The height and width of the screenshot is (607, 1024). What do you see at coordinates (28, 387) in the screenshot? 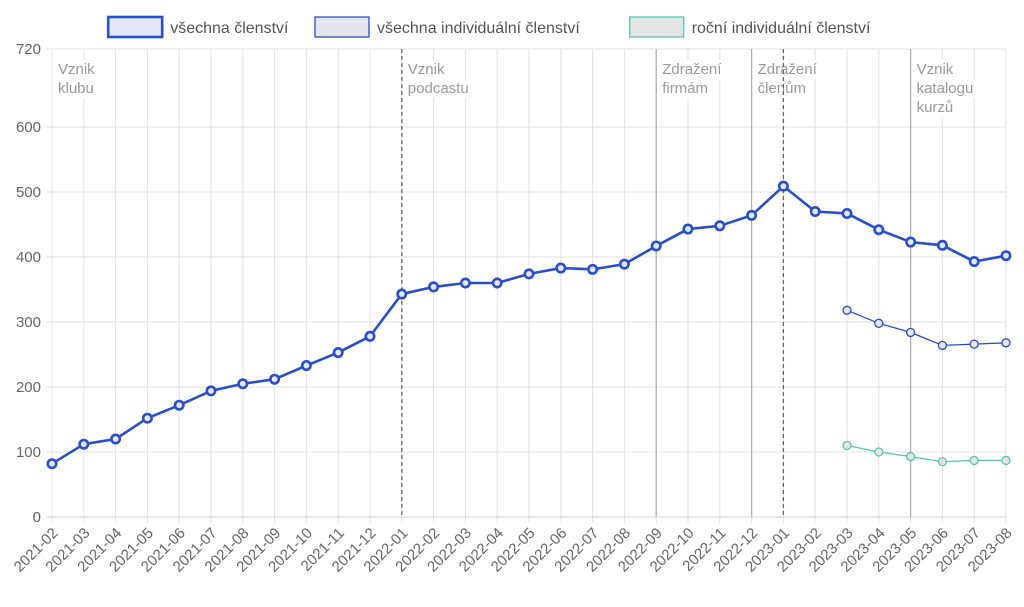
I see `y-tick-label: 200` at bounding box center [28, 387].